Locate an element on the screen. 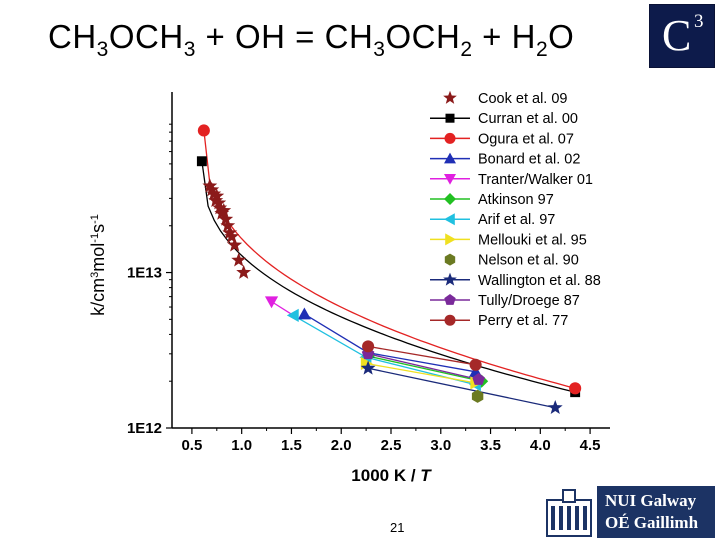 Image resolution: width=720 pixels, height=540 pixels. x-tick-label: 2.0 is located at coordinates (341, 445).